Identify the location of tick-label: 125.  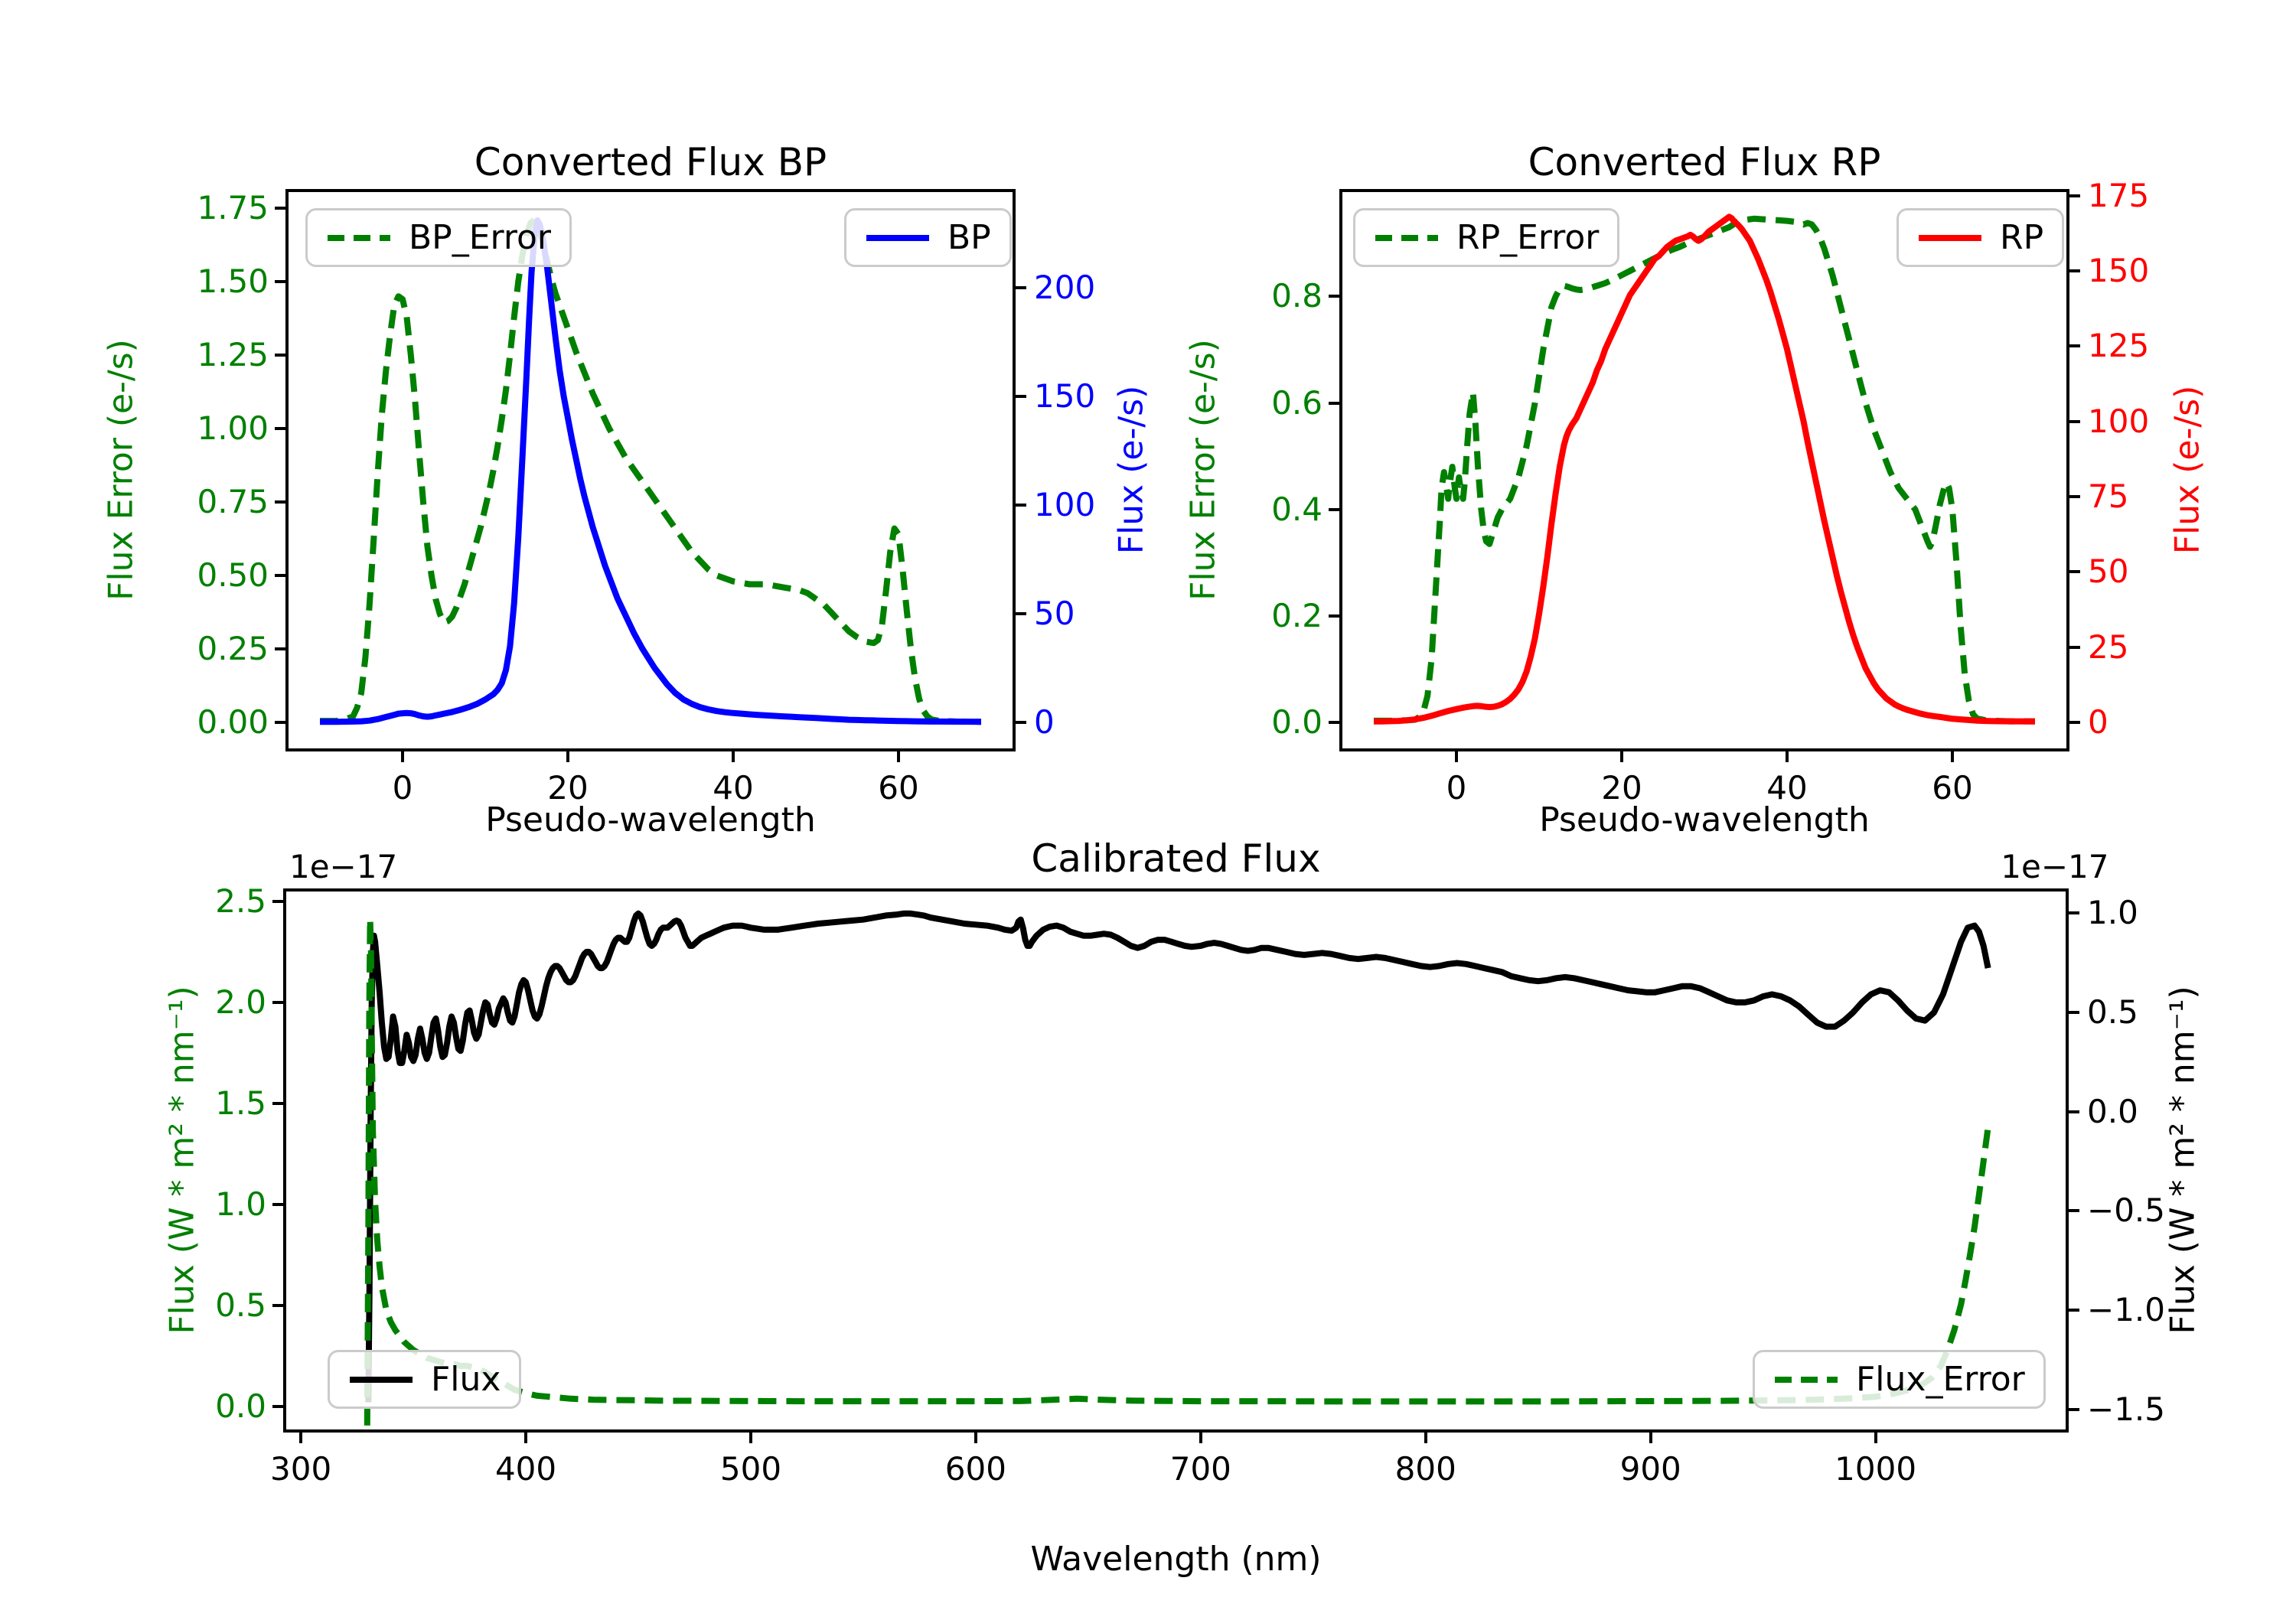
(2119, 346).